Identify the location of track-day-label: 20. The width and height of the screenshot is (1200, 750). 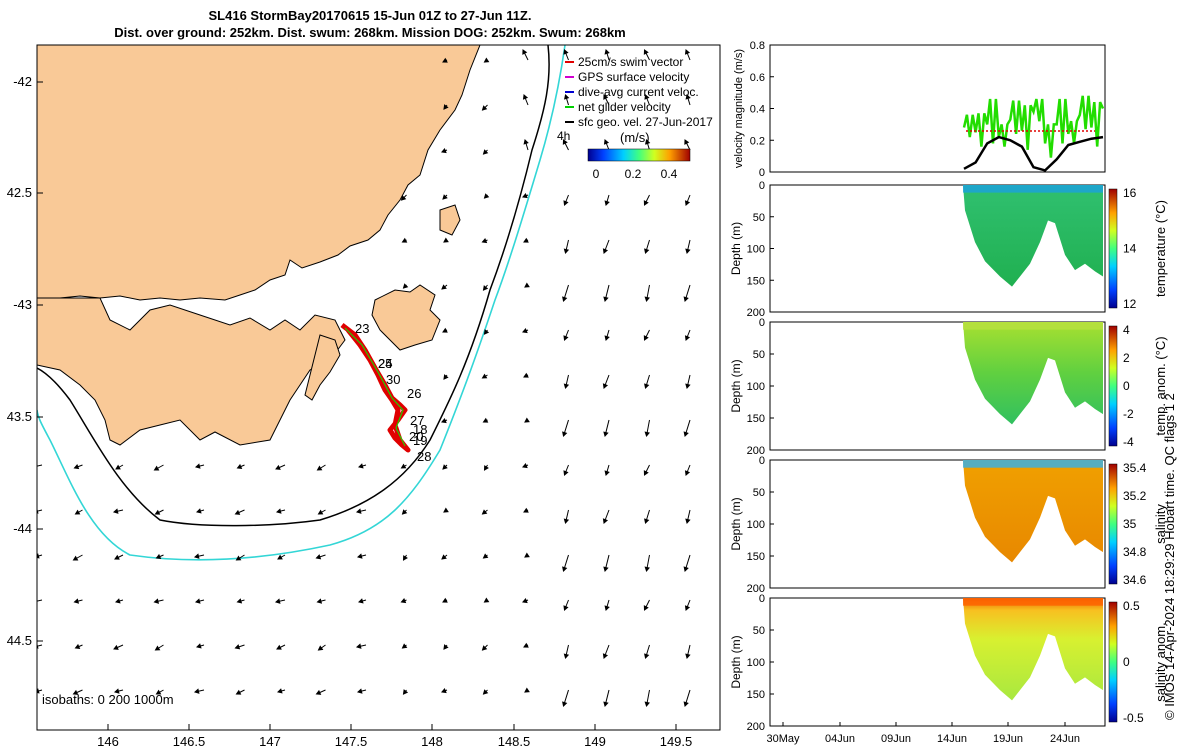
(416, 436).